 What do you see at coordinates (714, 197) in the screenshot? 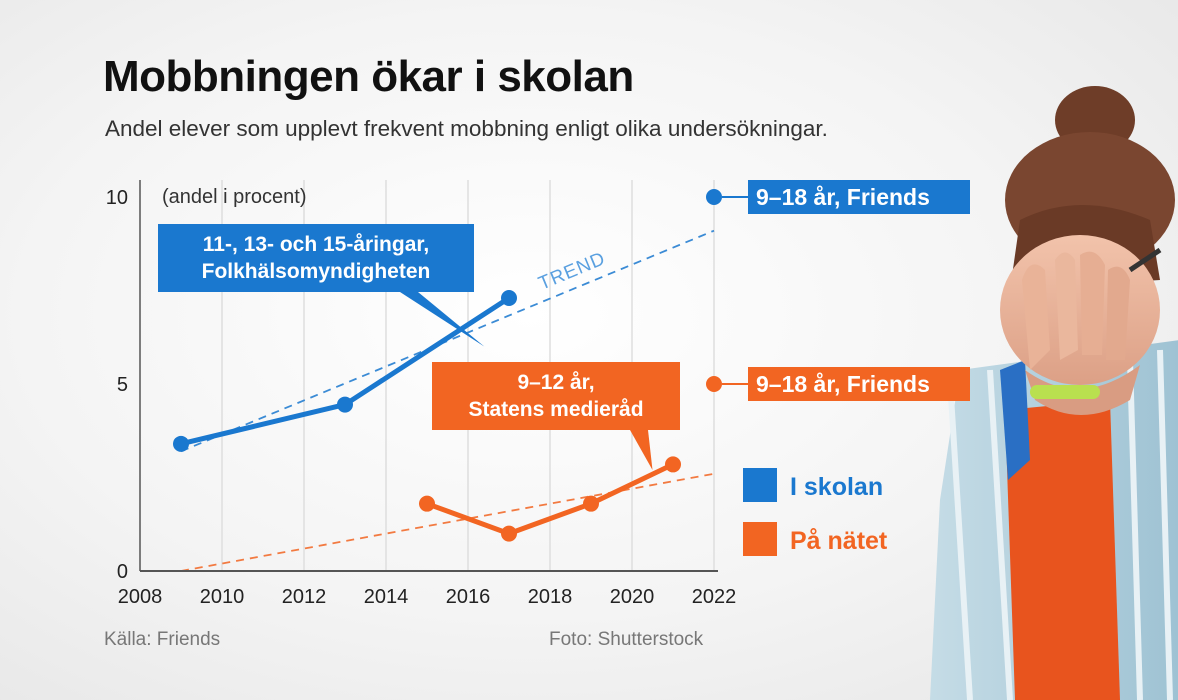
I see `friends-point-school` at bounding box center [714, 197].